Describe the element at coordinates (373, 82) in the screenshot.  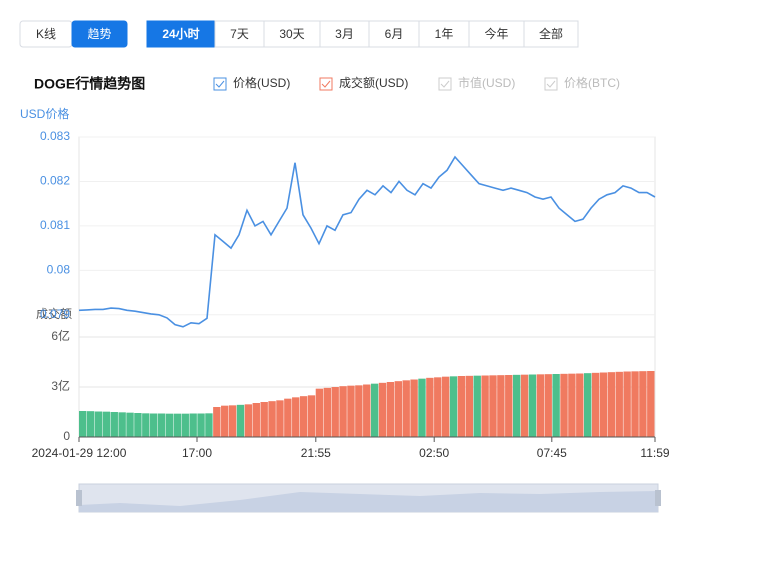
I see `legend-label: 成交额(USD)` at that location.